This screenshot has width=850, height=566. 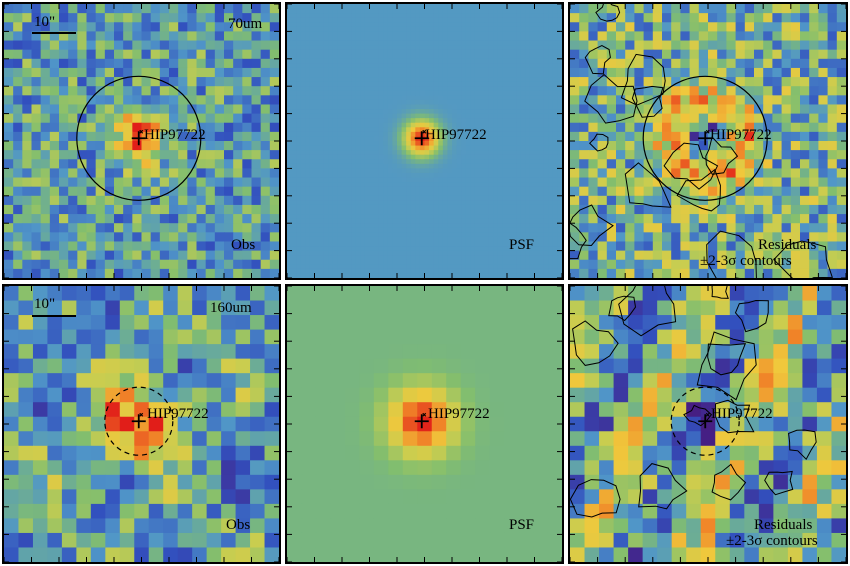 I want to click on band-label: 70um, so click(x=245, y=24).